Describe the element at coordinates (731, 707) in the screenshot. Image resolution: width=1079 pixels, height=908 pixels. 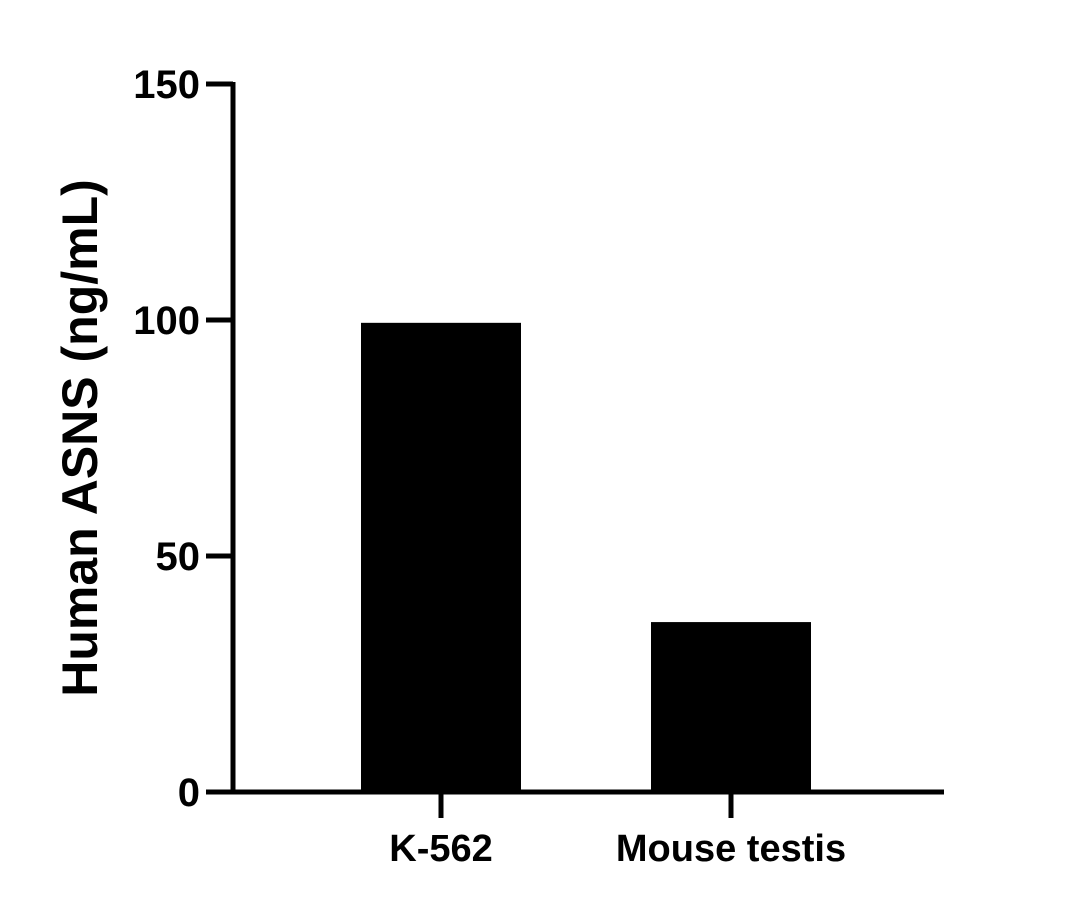
I see `bar-mouse-testis` at that location.